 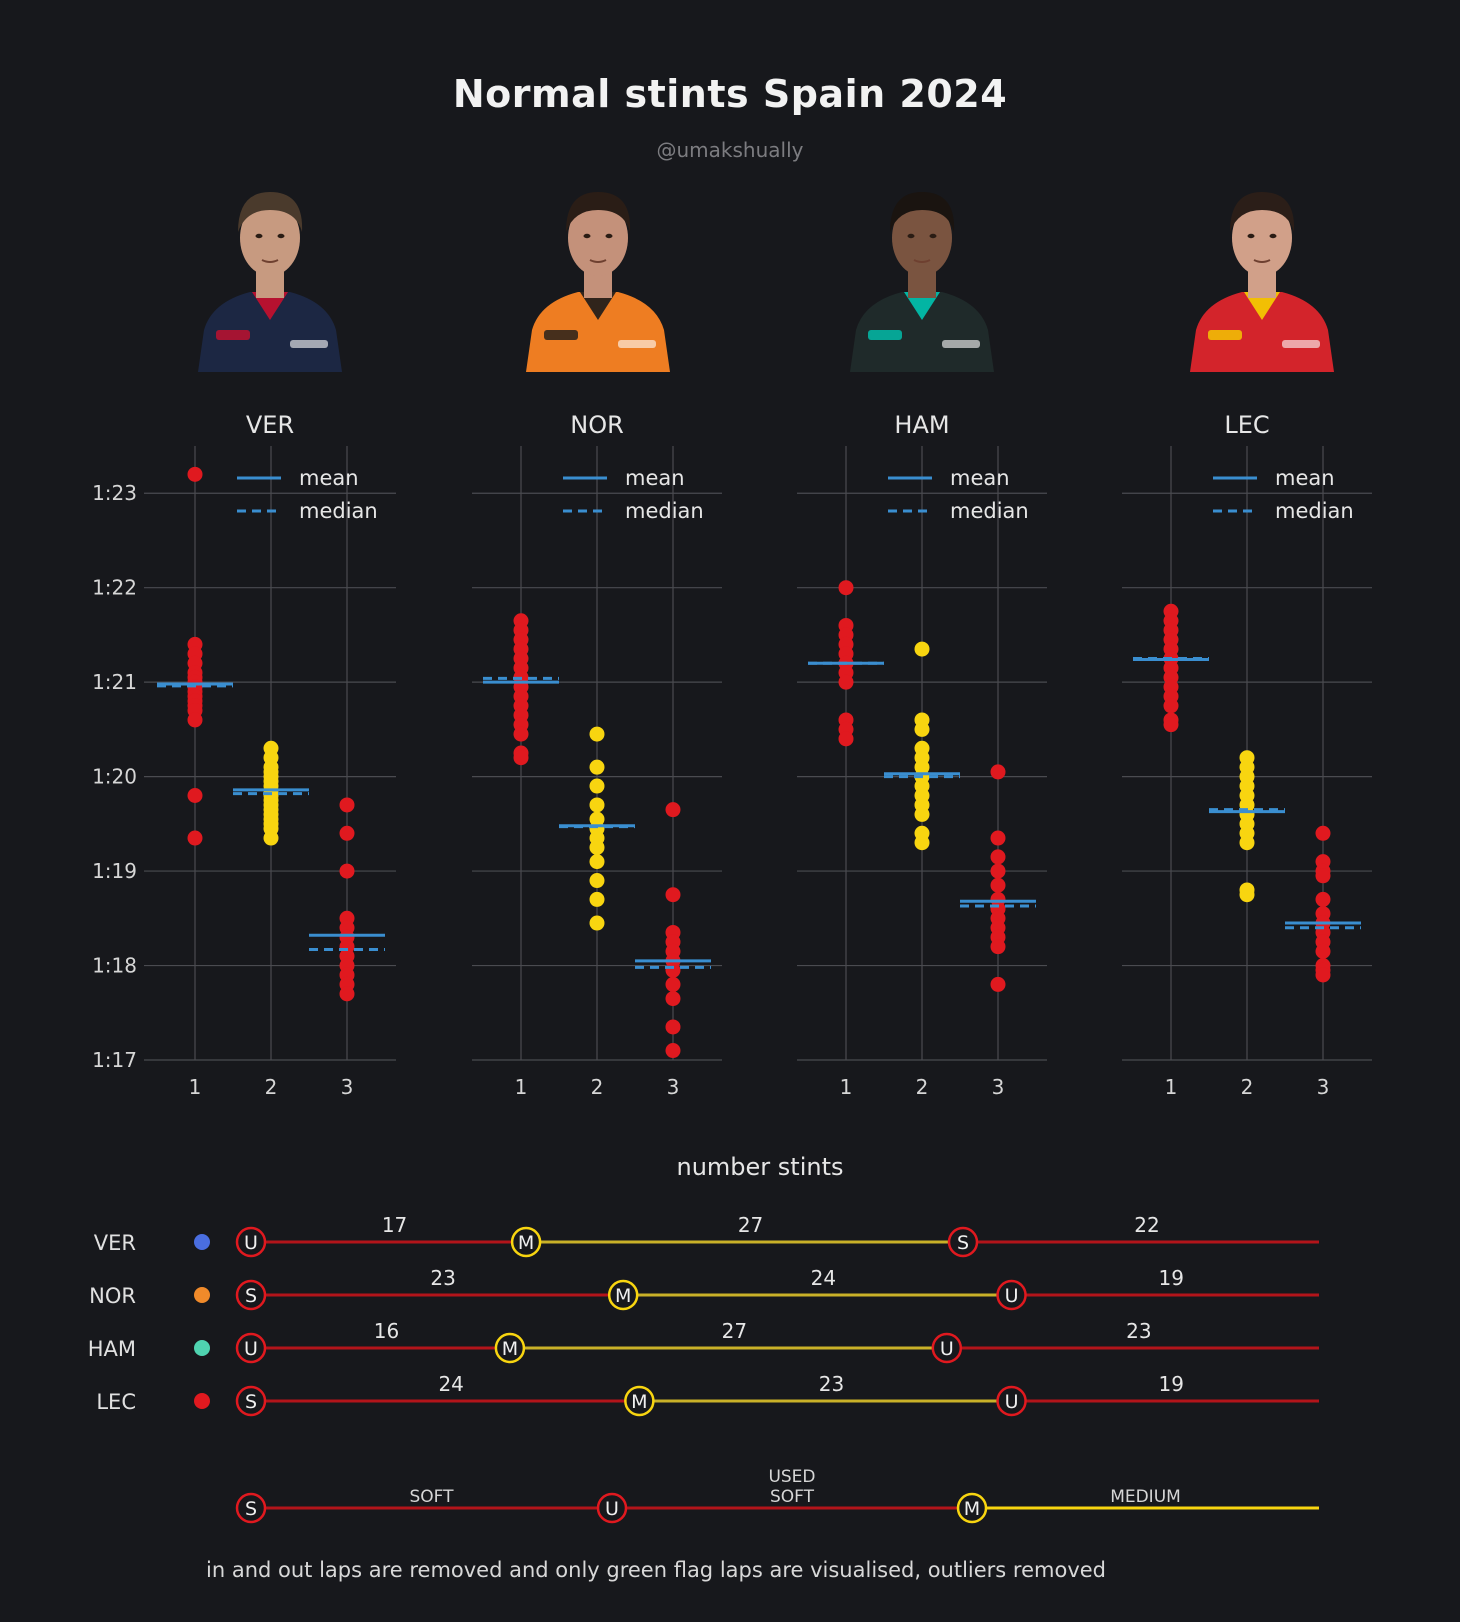 I want to click on stint-row-driver: NOR, so click(x=112, y=1296).